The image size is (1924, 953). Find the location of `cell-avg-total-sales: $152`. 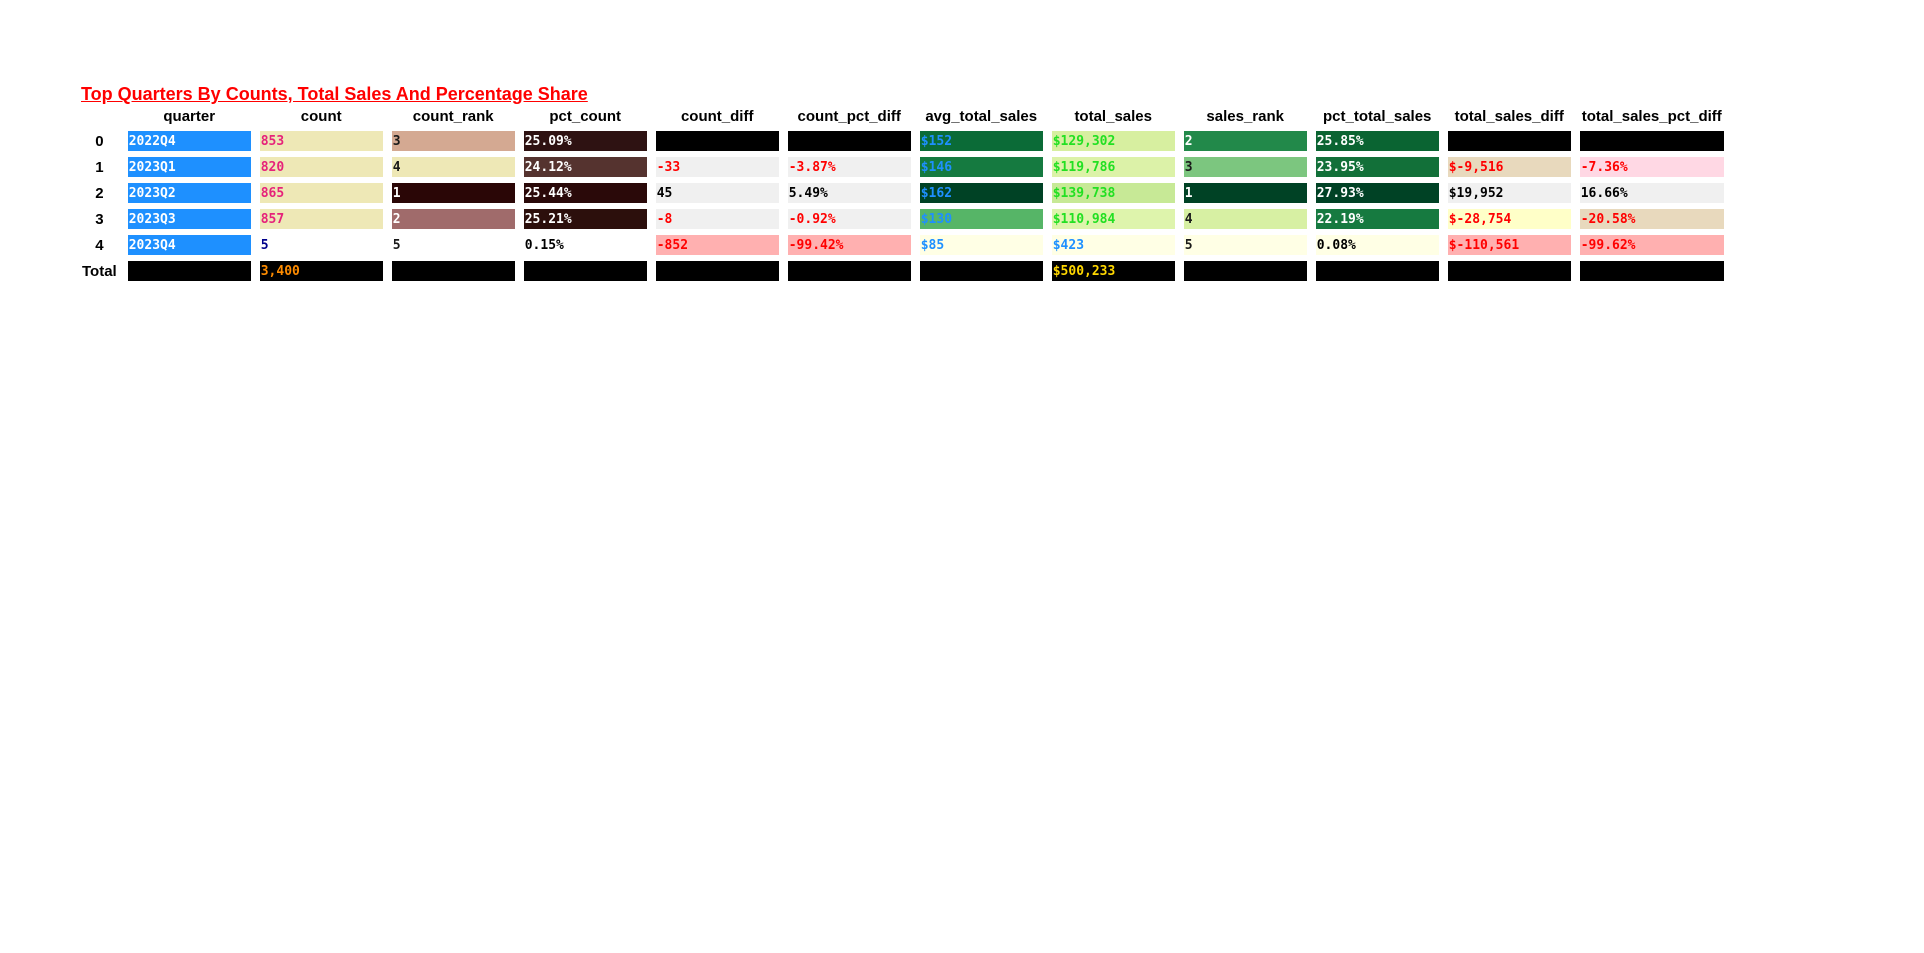

cell-avg-total-sales: $152 is located at coordinates (981, 141).